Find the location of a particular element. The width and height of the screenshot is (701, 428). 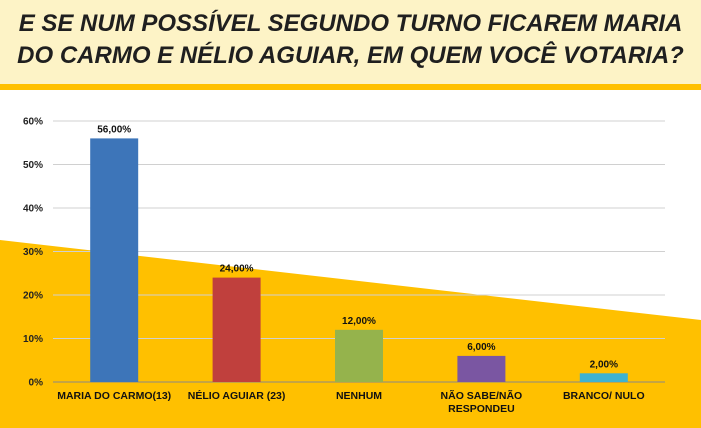

y-tick-label: 20% is located at coordinates (33, 296).